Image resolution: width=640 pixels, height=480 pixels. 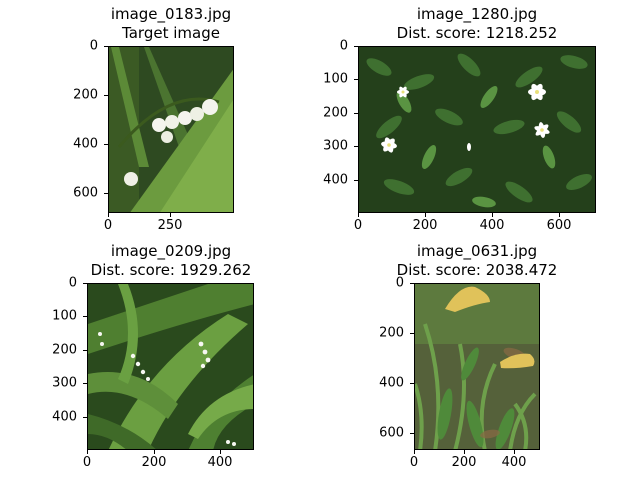 I want to click on panel-title: image_1280.jpg Dist. score: 1218.252, so click(x=477, y=24).